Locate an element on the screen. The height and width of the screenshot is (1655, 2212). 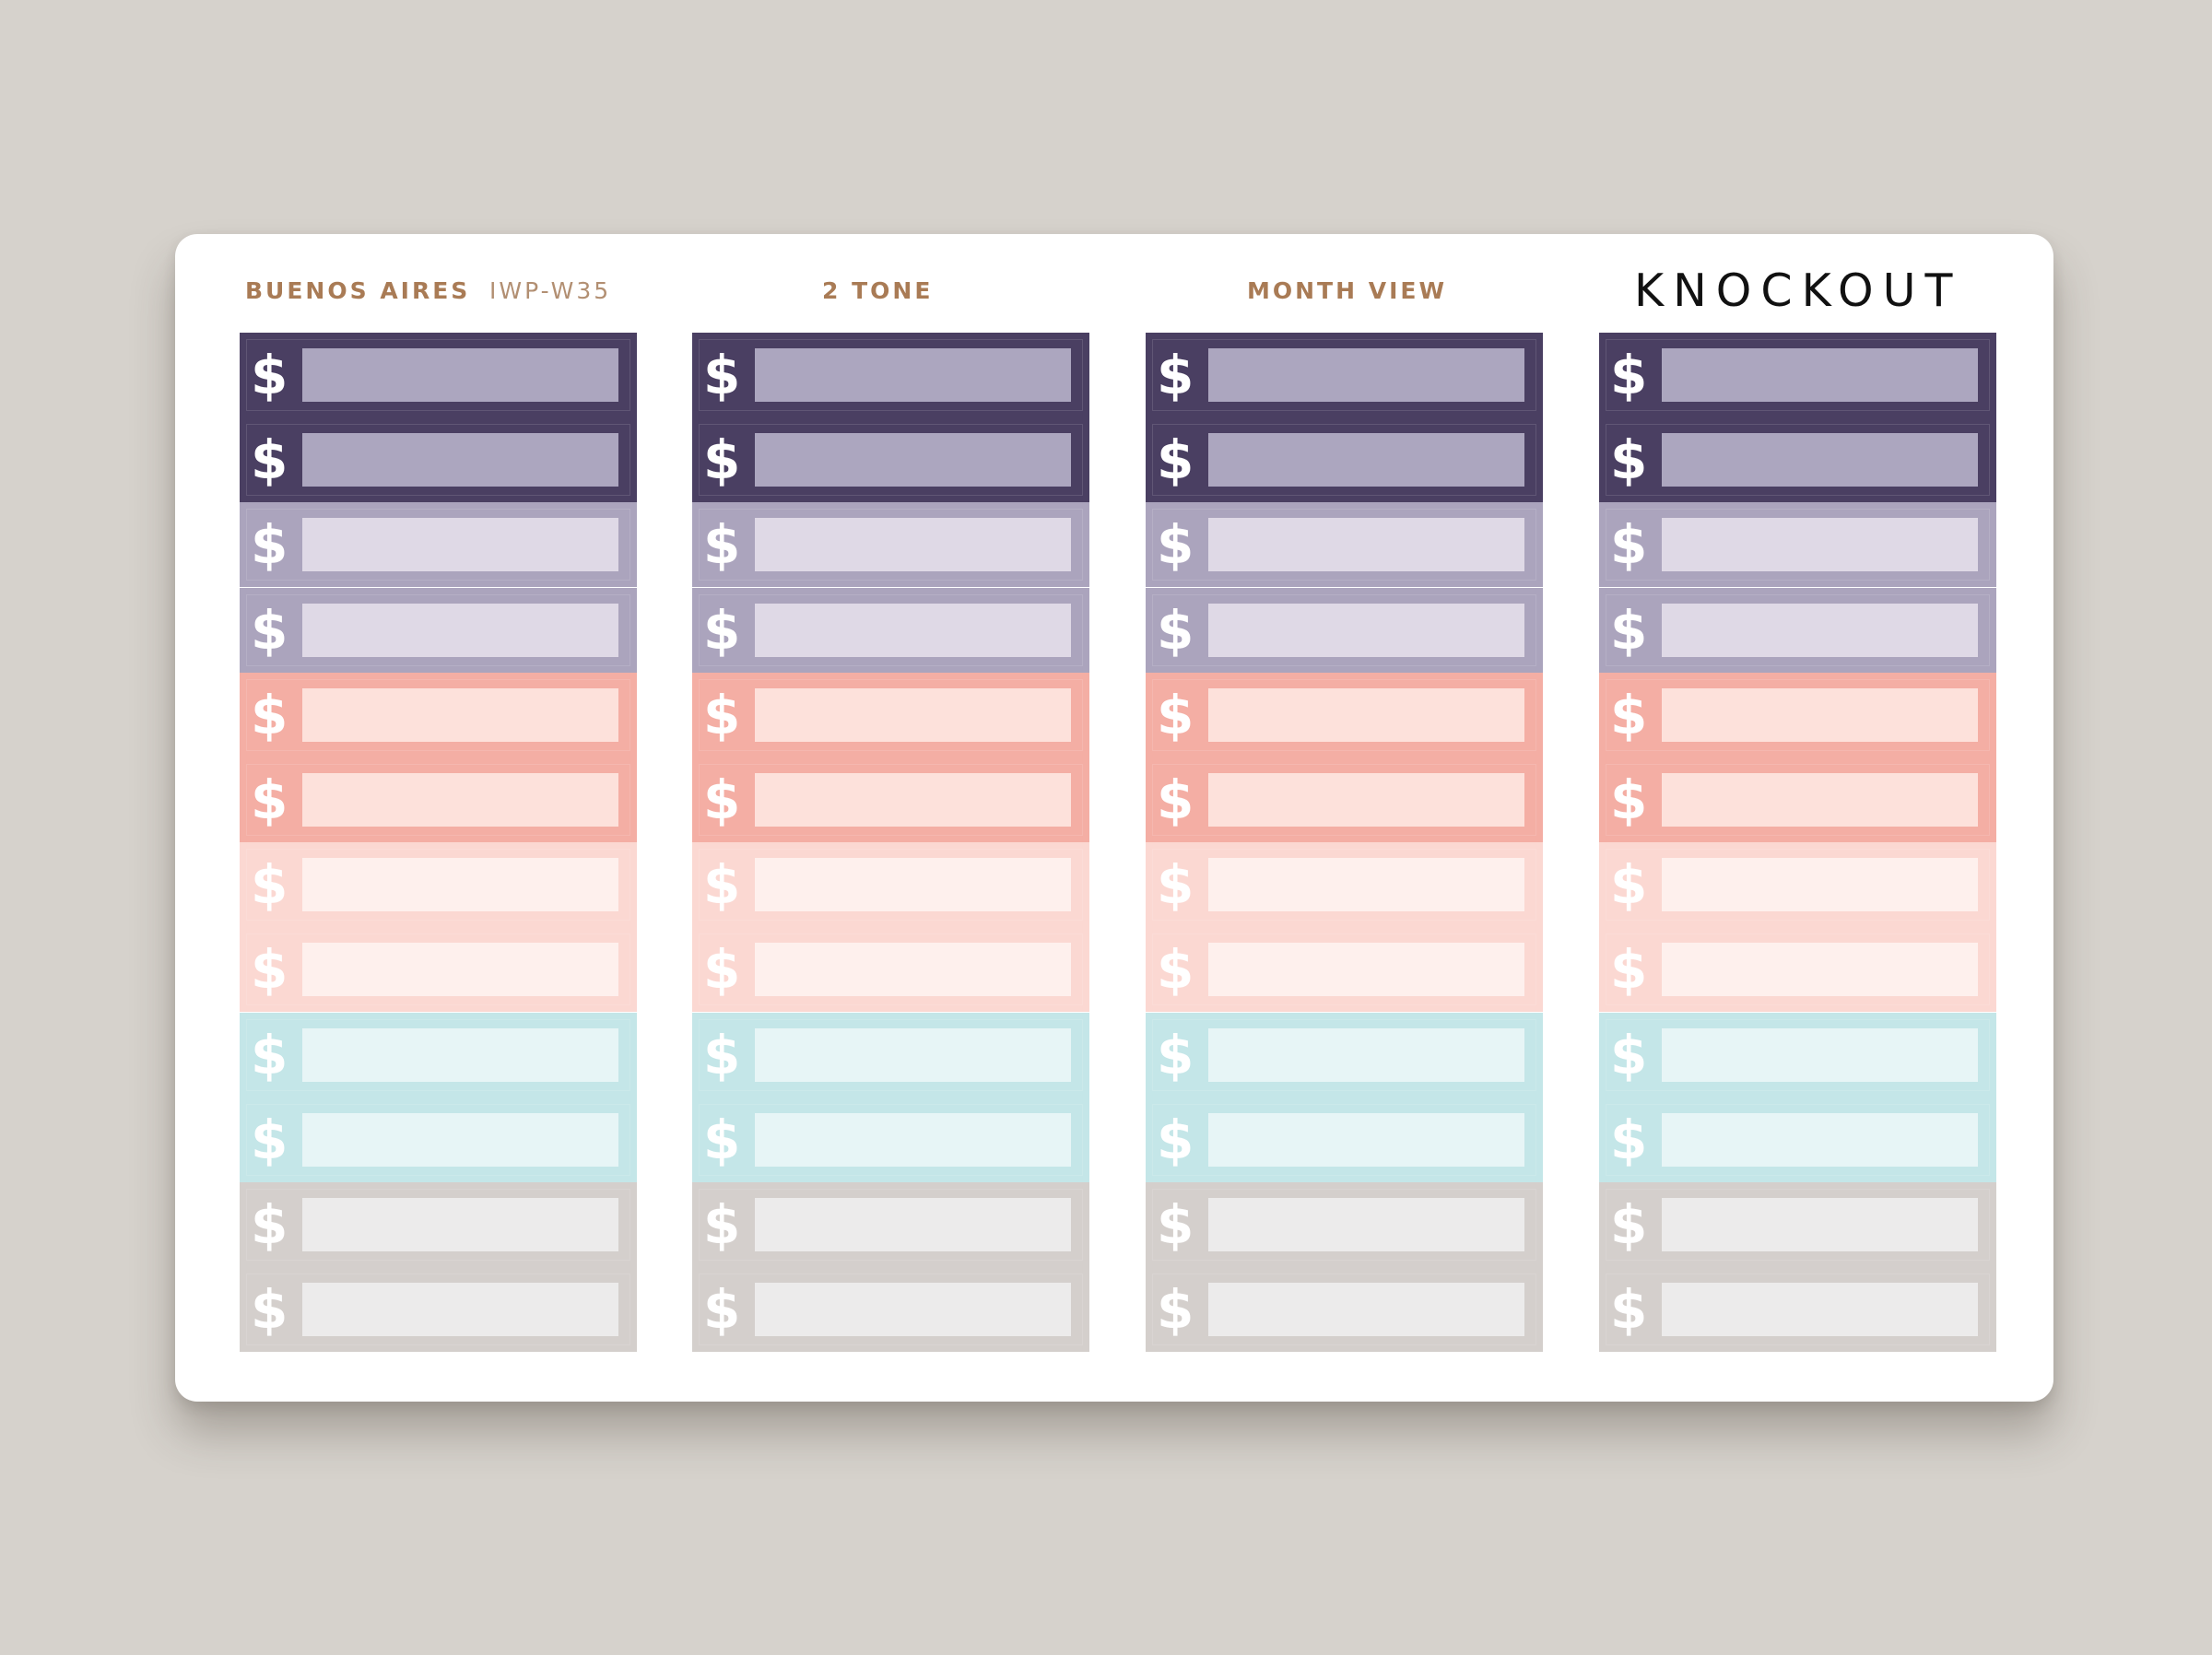
sticker-column-3: $ $ $ $ $ $ $ $ $ $ $ $ is located at coordinates (1344, 843).